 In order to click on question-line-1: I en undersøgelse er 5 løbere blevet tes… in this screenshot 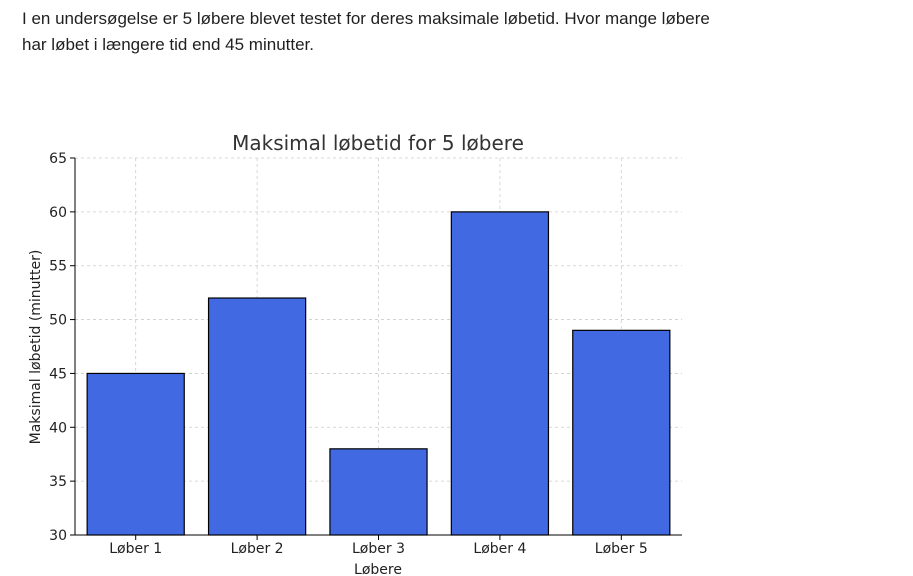, I will do `click(366, 18)`.